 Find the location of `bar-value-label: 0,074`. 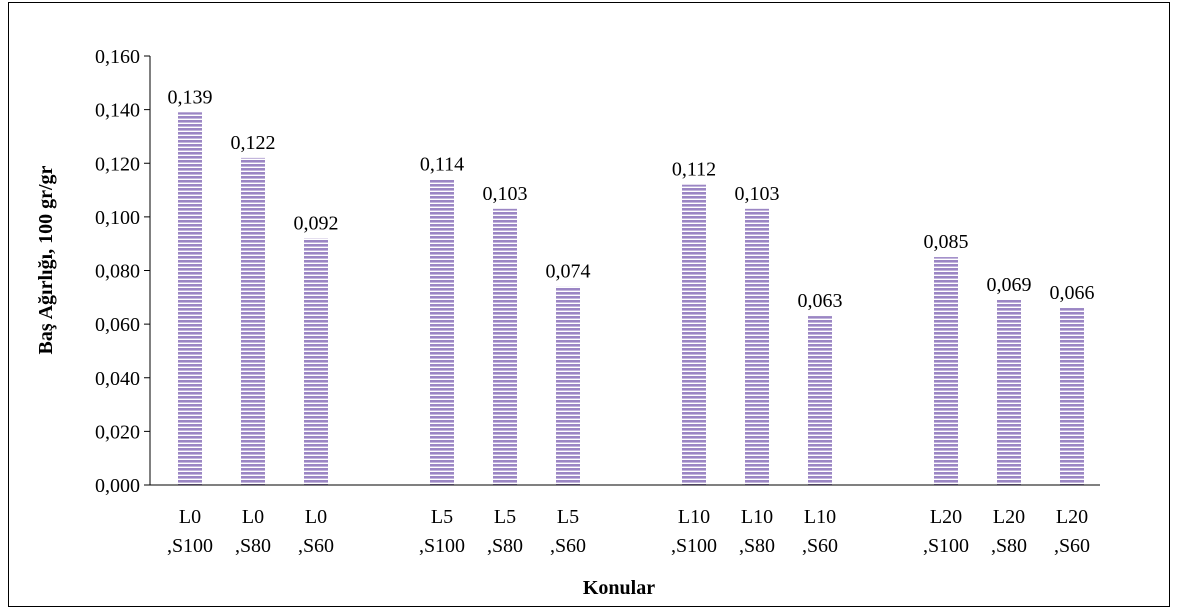

bar-value-label: 0,074 is located at coordinates (568, 272).